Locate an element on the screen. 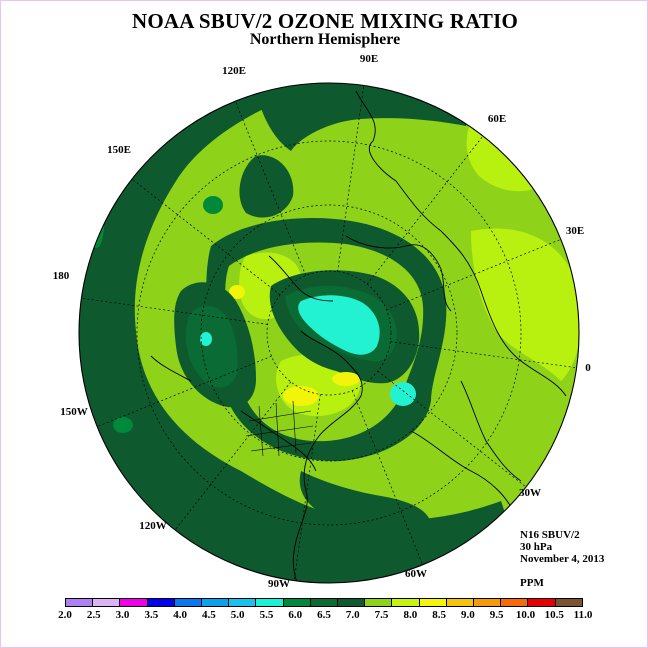 This screenshot has width=648, height=648. lon-label-180: 180 is located at coordinates (61, 276).